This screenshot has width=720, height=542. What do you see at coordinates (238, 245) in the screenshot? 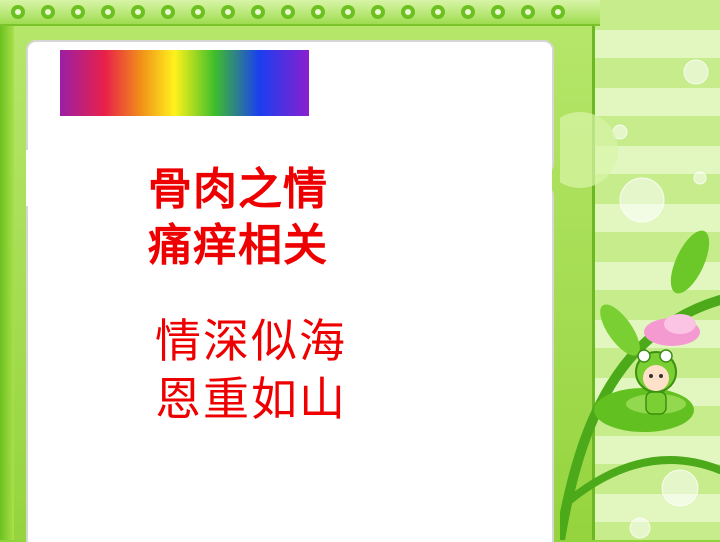
I see `heading-line-2: 痛痒相关` at bounding box center [238, 245].